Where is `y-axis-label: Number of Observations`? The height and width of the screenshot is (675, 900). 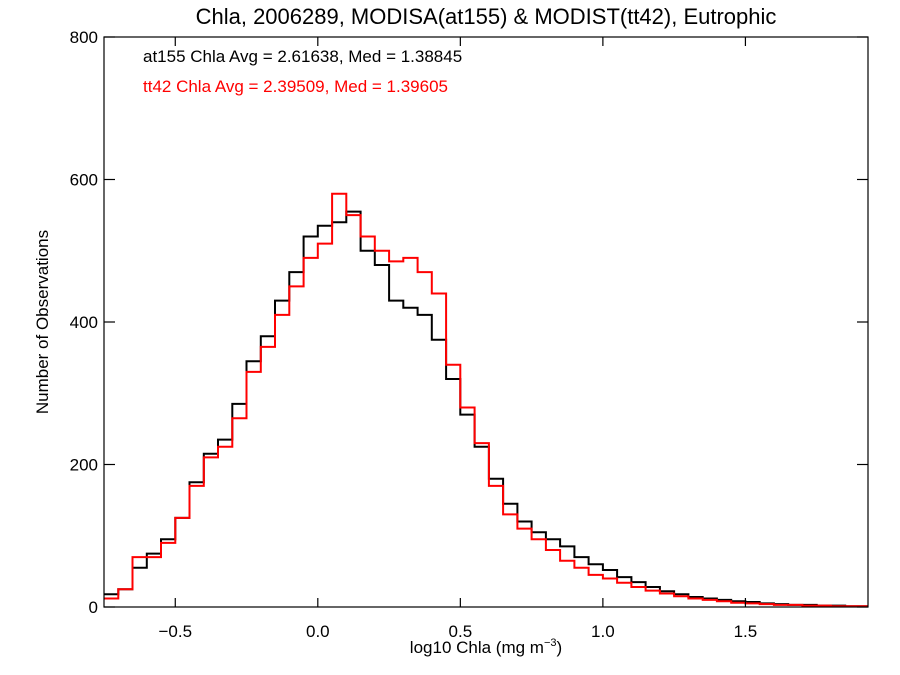 y-axis-label: Number of Observations is located at coordinates (42, 322).